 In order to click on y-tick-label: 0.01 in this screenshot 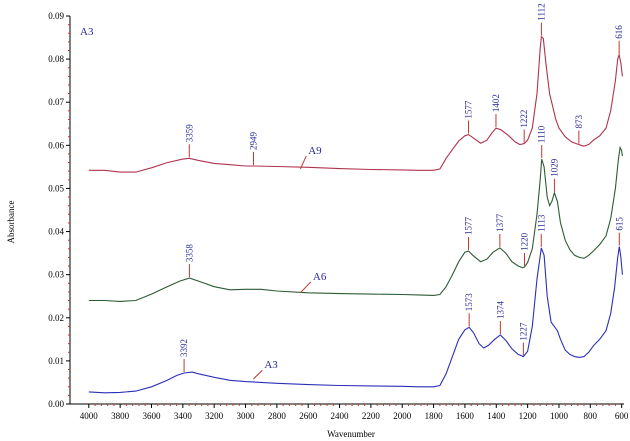, I will do `click(56, 361)`.